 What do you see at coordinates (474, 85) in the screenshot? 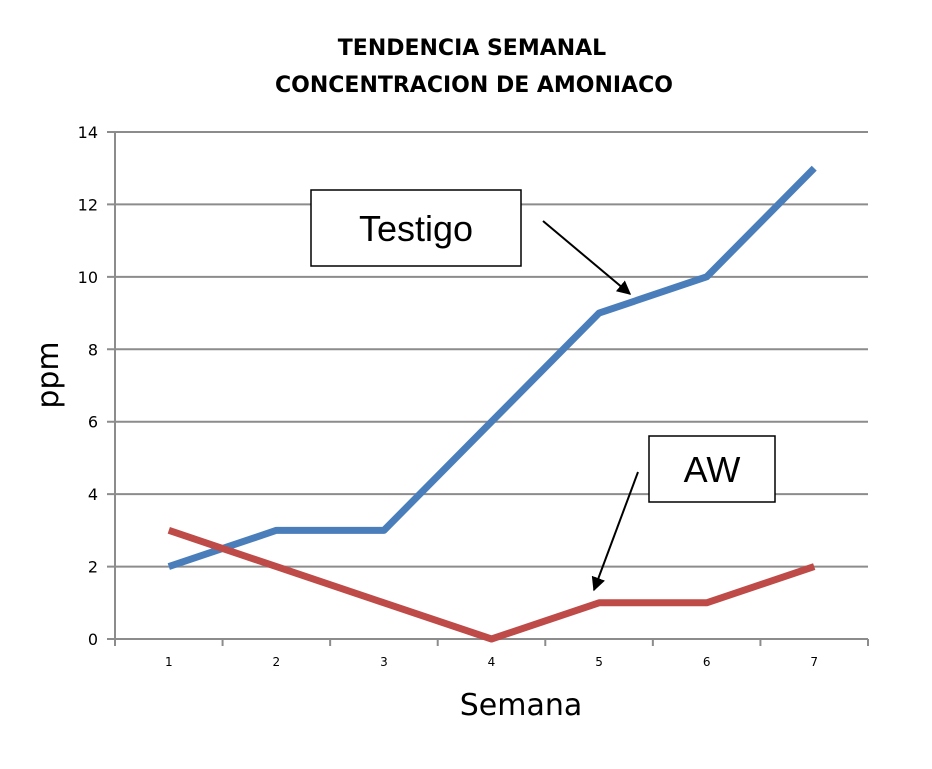
I see `chart-title-line-2: CONCENTRACION DE AMONIACO` at bounding box center [474, 85].